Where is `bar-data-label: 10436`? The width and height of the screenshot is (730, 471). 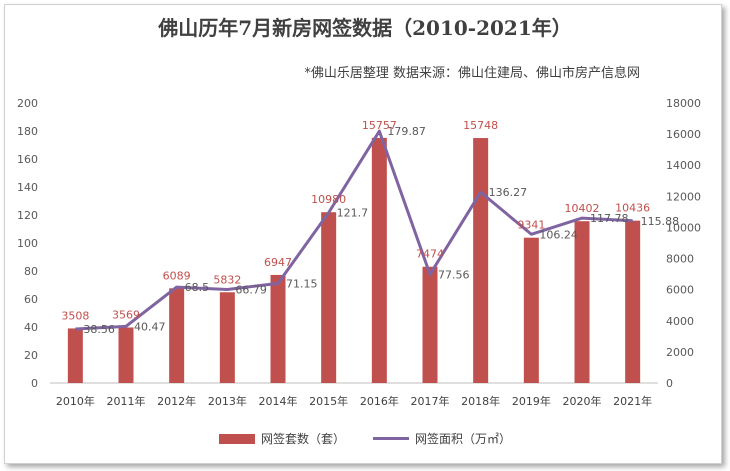
bar-data-label: 10436 is located at coordinates (632, 208).